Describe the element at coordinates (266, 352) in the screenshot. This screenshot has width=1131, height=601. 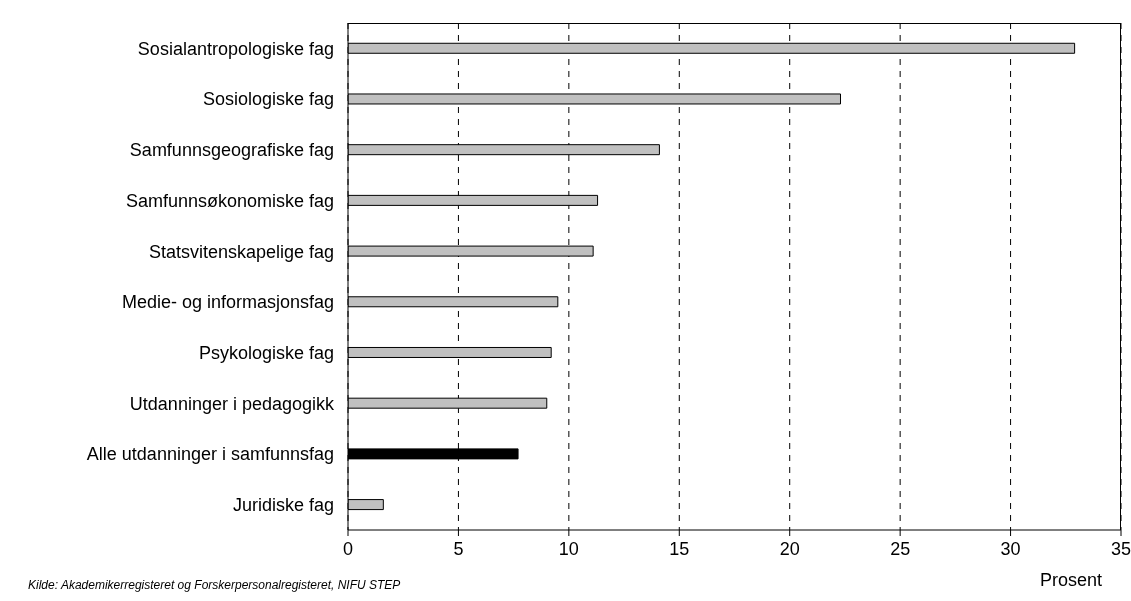
I see `y-tick-label: Psykologiske fag` at that location.